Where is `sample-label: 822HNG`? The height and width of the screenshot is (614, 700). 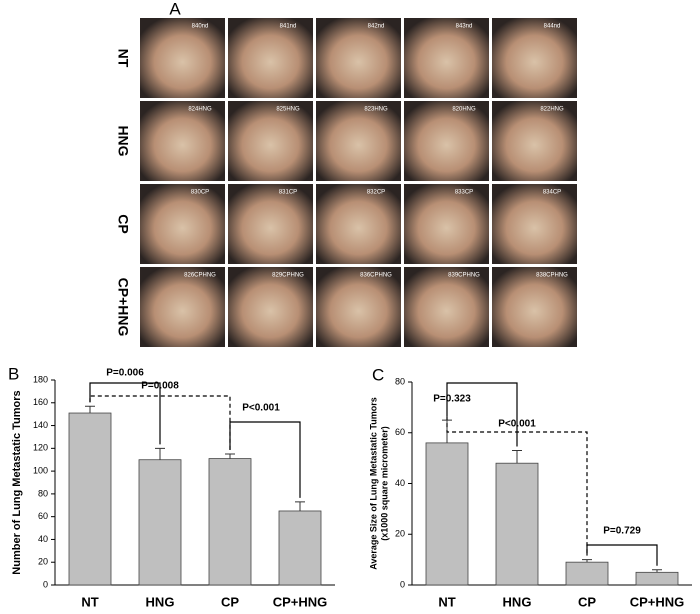 sample-label: 822HNG is located at coordinates (552, 110).